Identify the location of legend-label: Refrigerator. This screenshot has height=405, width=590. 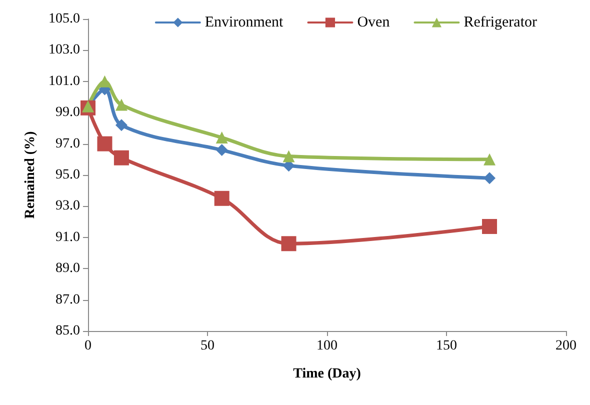
(501, 22).